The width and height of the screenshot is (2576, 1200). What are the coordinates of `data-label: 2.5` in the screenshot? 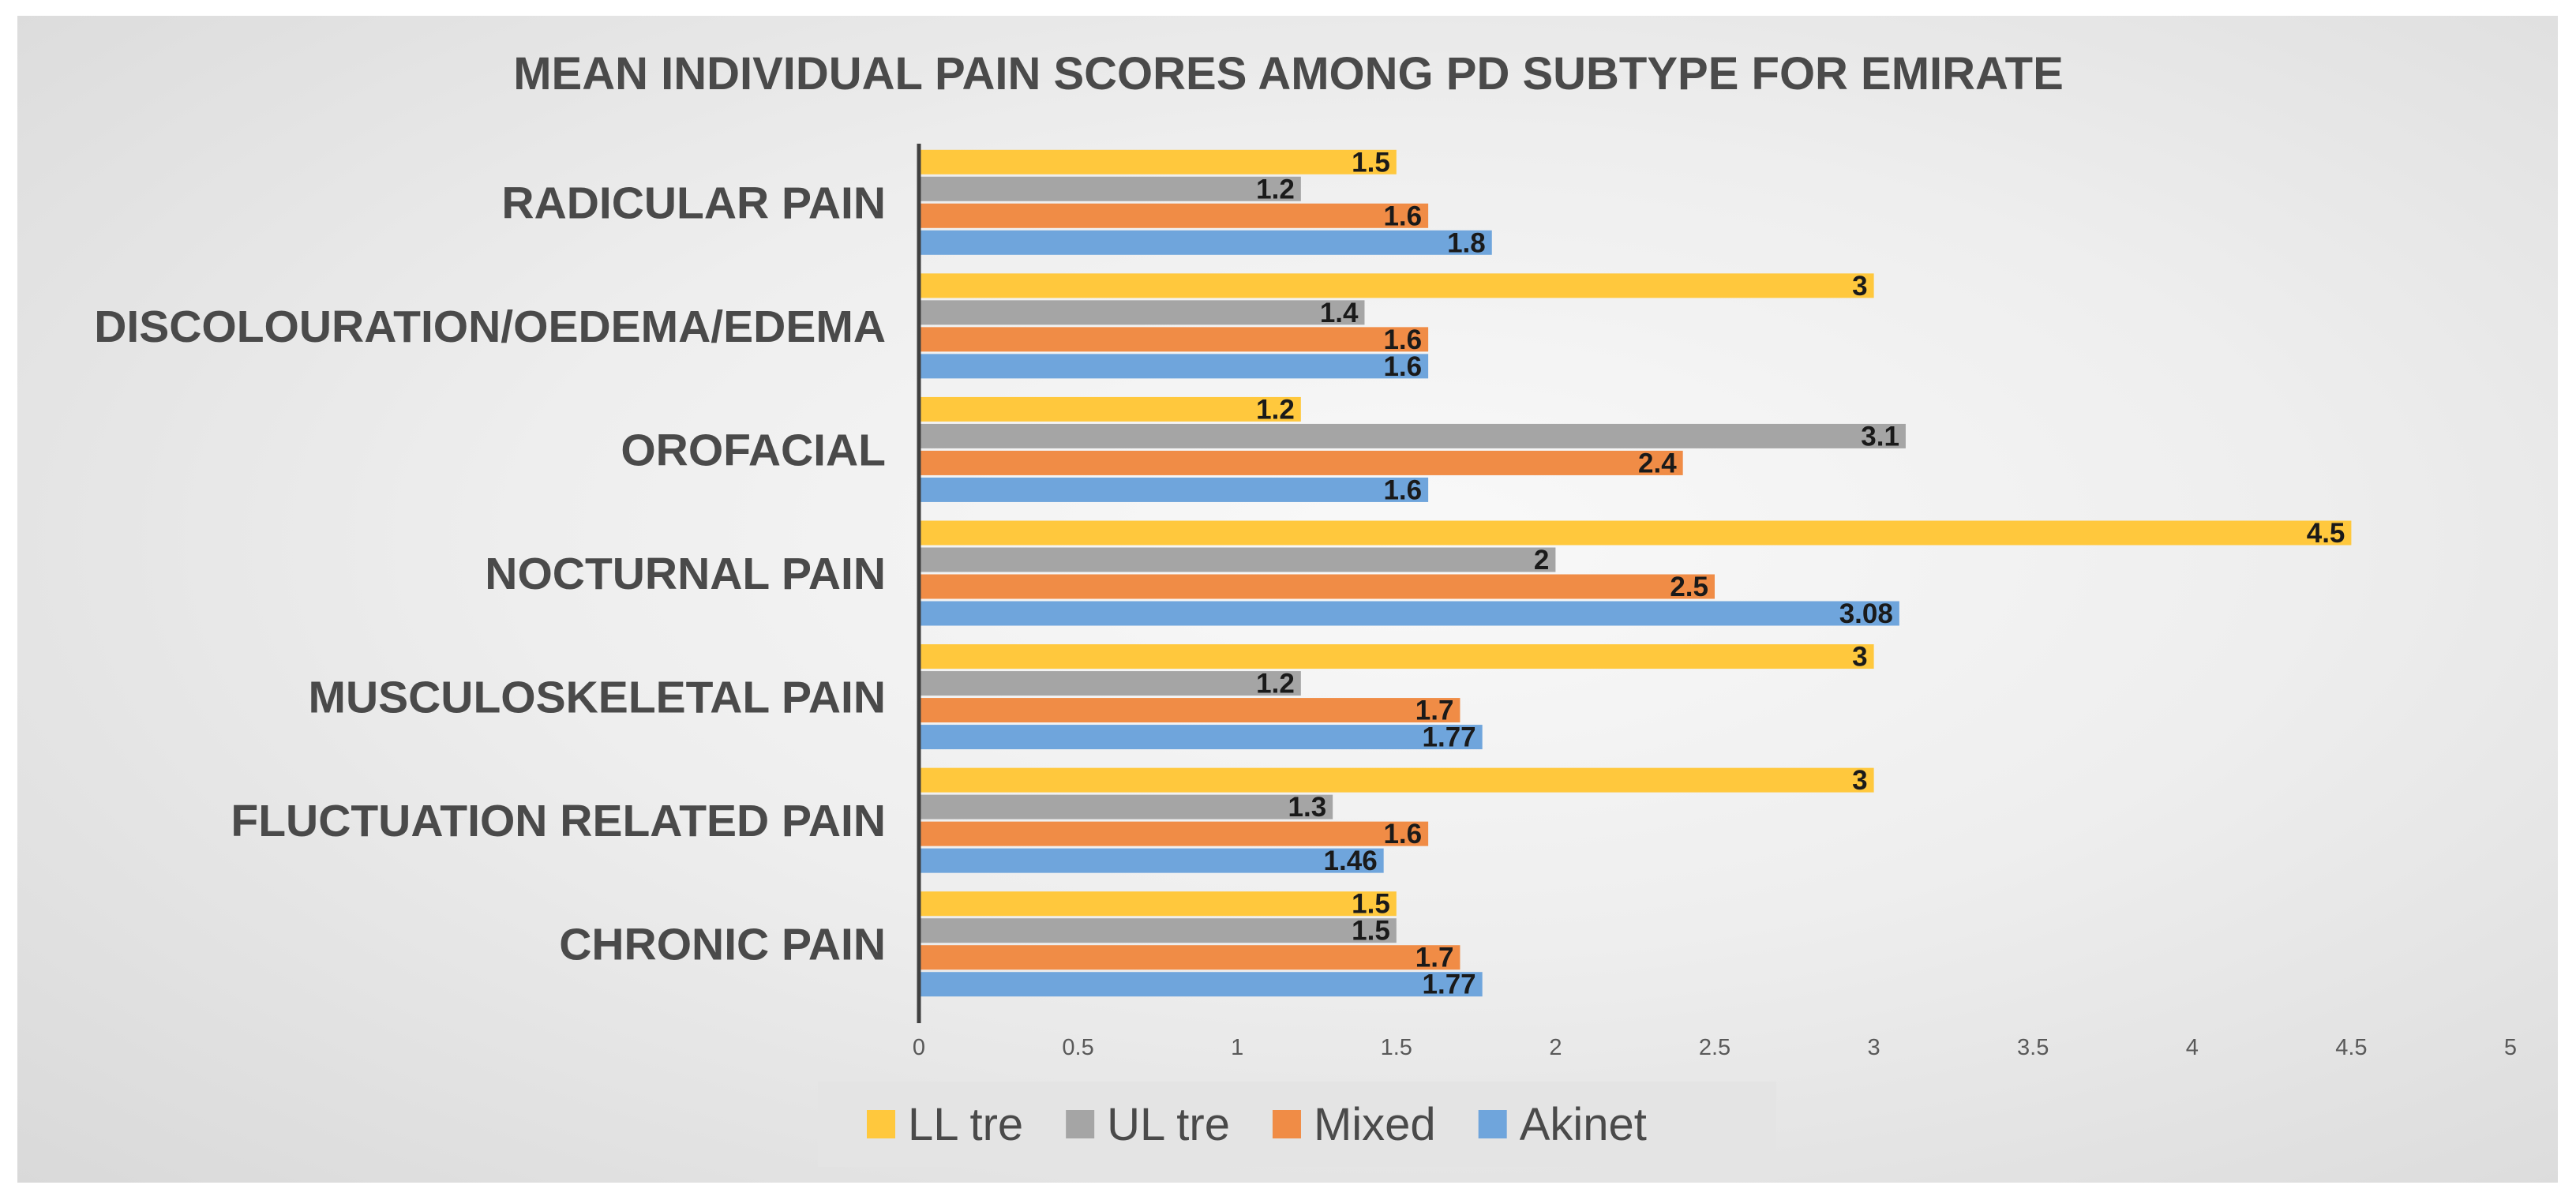 It's located at (1689, 587).